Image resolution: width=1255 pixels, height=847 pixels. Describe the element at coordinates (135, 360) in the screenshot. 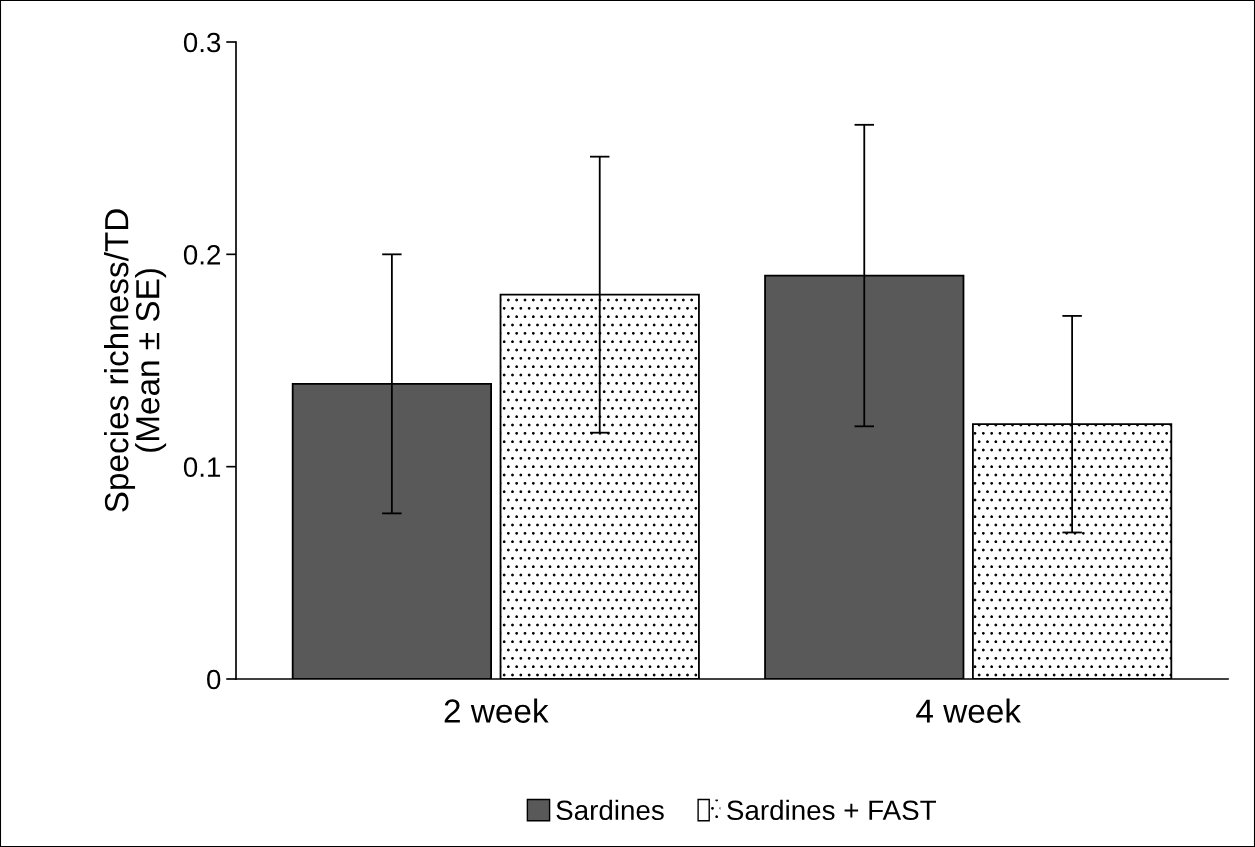

I see `y-axis-title: Species richness/TD (Mean ± SE)` at that location.